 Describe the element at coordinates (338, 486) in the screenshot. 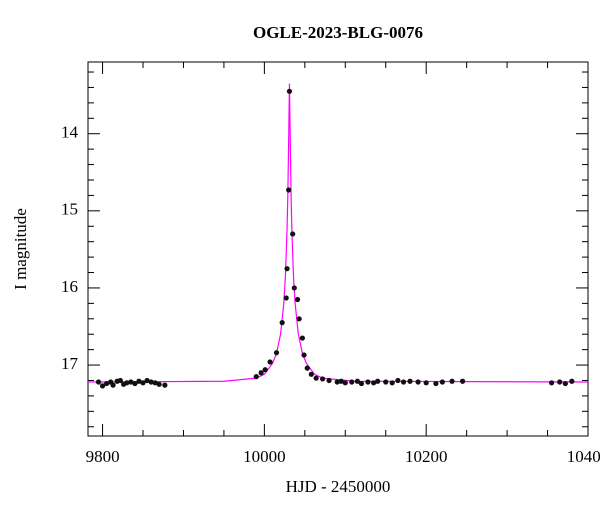

I see `x-axis-label: HJD - 2450000` at that location.